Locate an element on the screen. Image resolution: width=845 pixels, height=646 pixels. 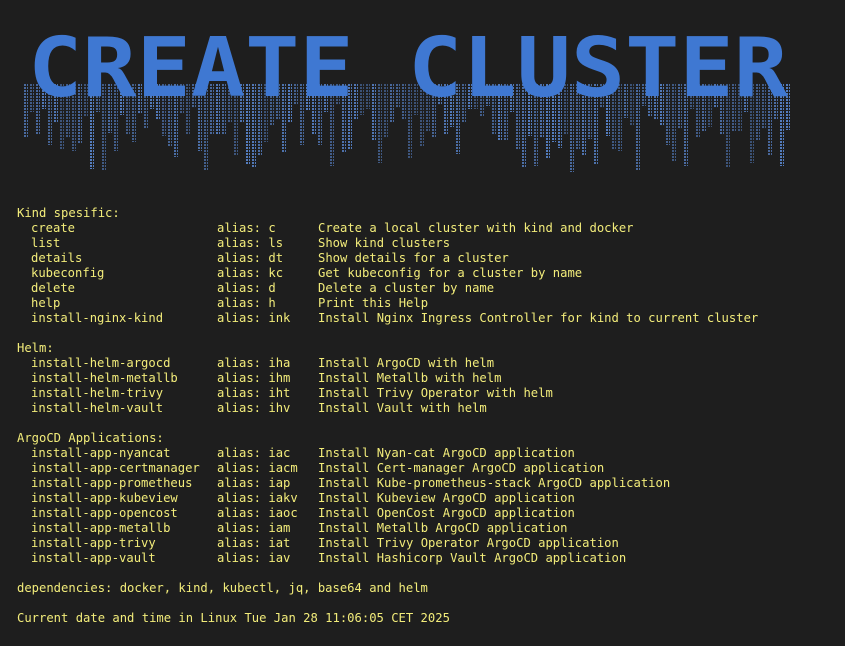
banner-drip-texture is located at coordinates (407, 128).